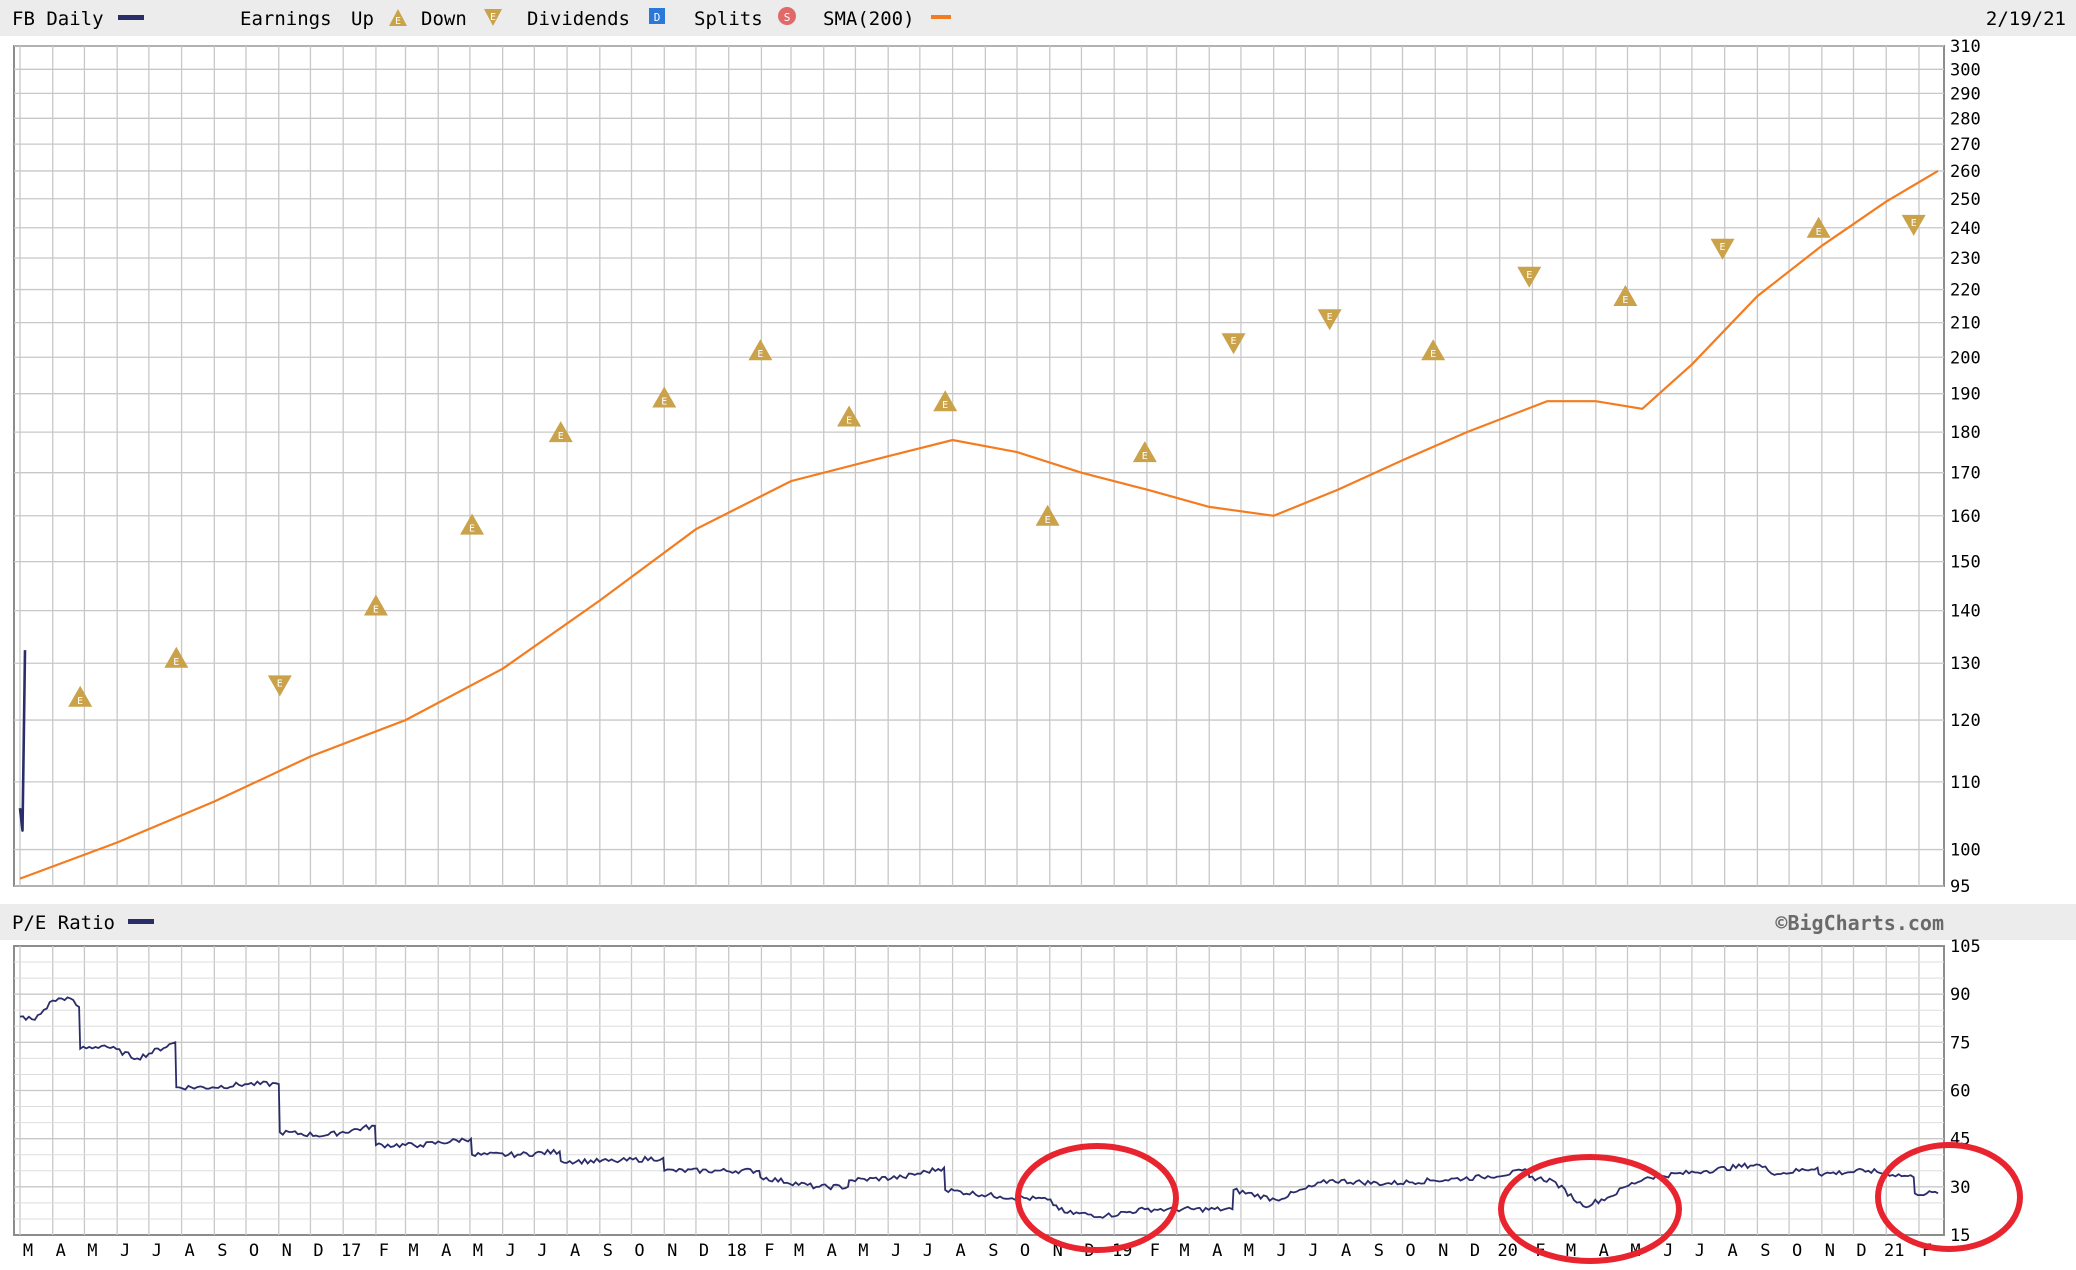  What do you see at coordinates (58, 19) in the screenshot?
I see `symbol-label: FB Daily` at bounding box center [58, 19].